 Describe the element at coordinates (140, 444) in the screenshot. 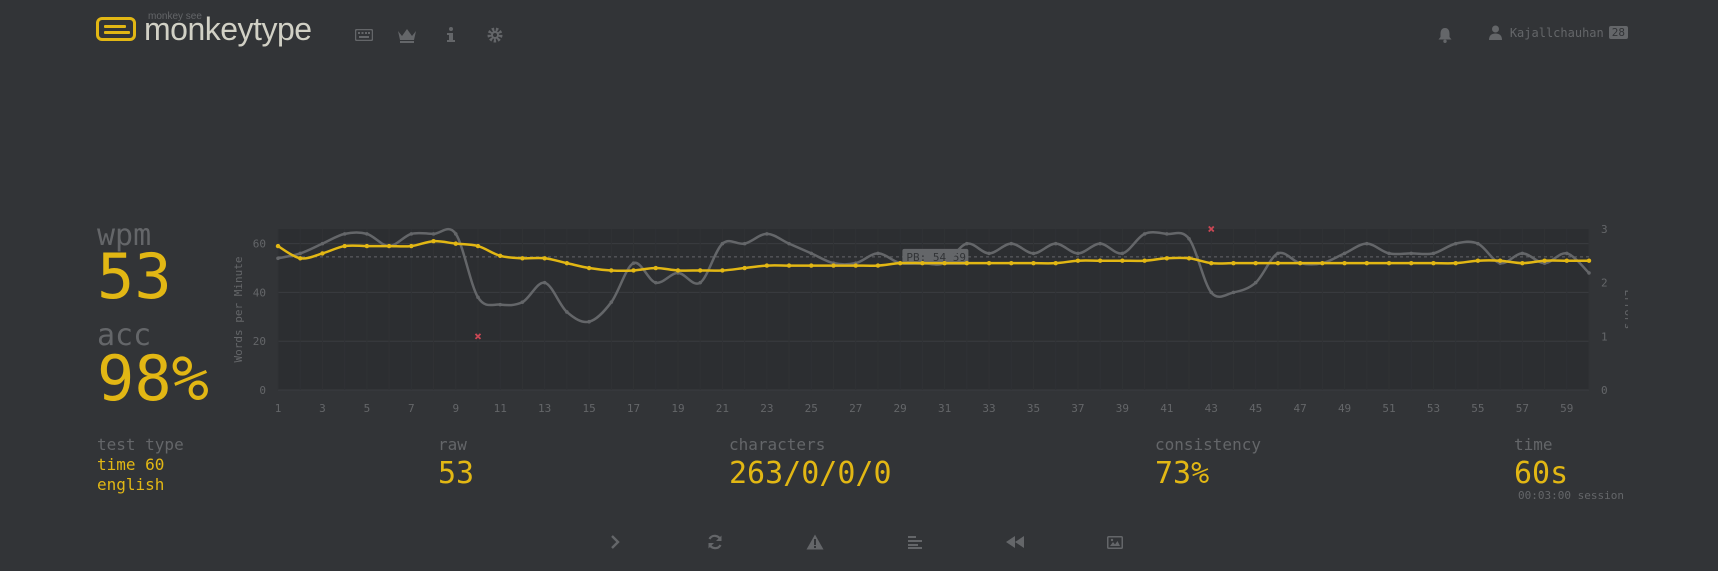

I see `test-type-label: test type` at that location.